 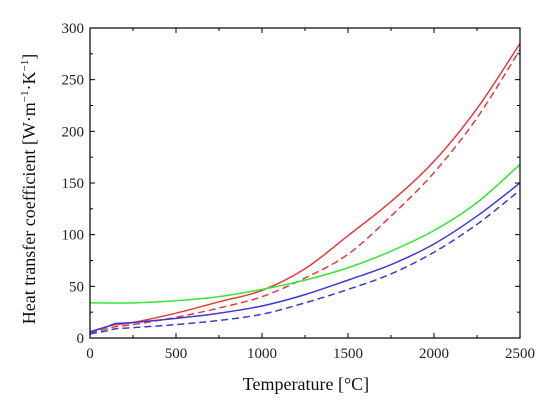 I want to click on y-tick-label: 50, so click(x=76, y=287).